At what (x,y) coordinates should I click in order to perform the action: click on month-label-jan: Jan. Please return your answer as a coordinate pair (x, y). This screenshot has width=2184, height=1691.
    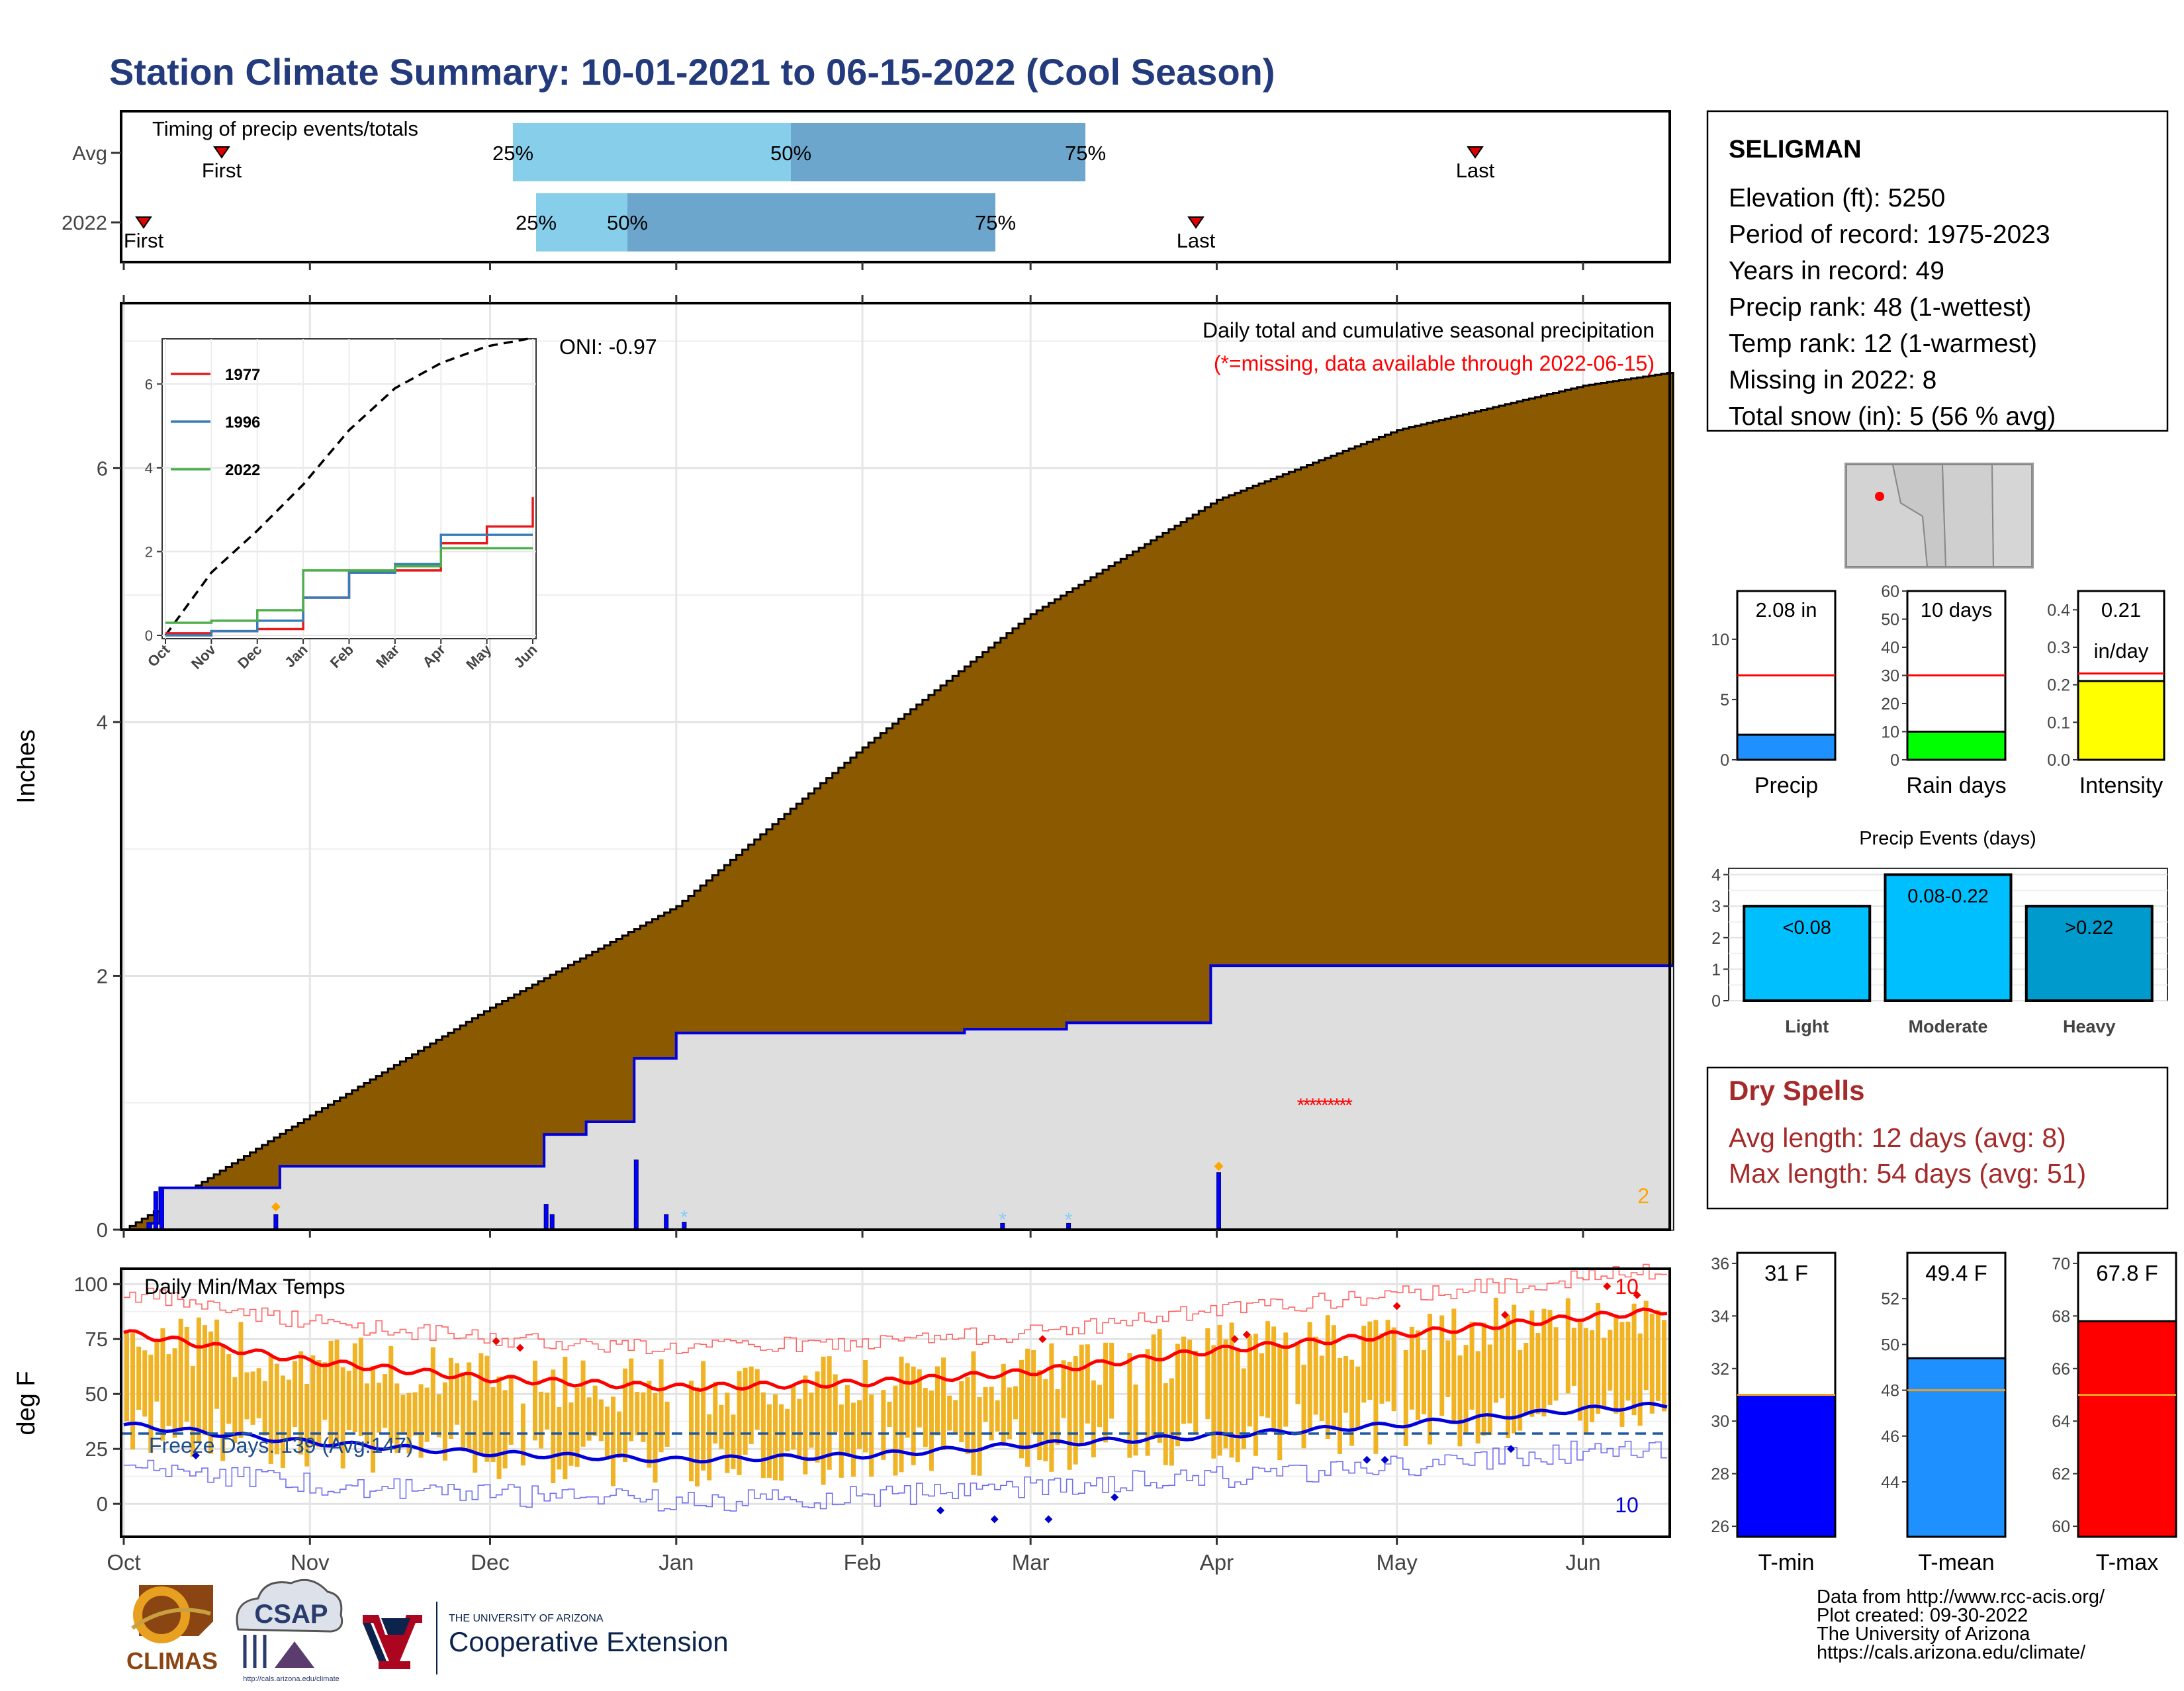
    Looking at the image, I should click on (676, 1563).